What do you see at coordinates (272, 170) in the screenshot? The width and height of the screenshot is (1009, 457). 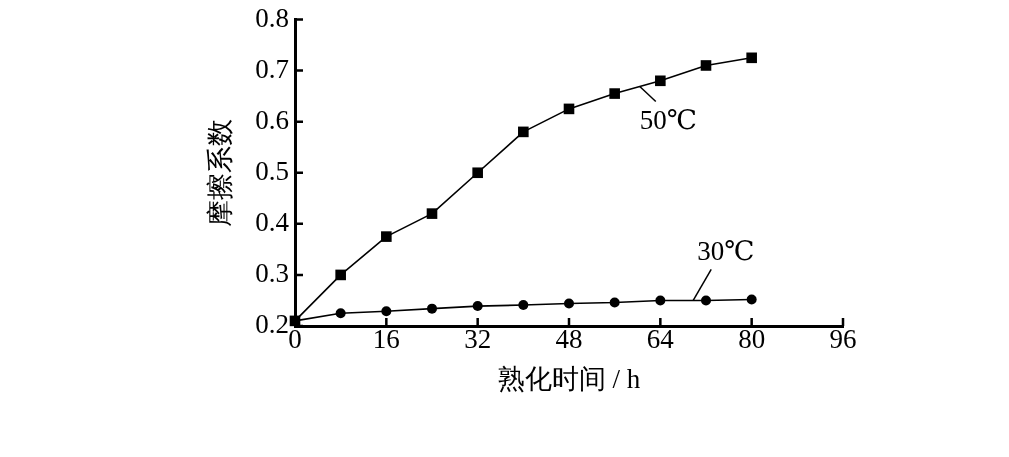 I see `y-tick-label: 0.5` at bounding box center [272, 170].